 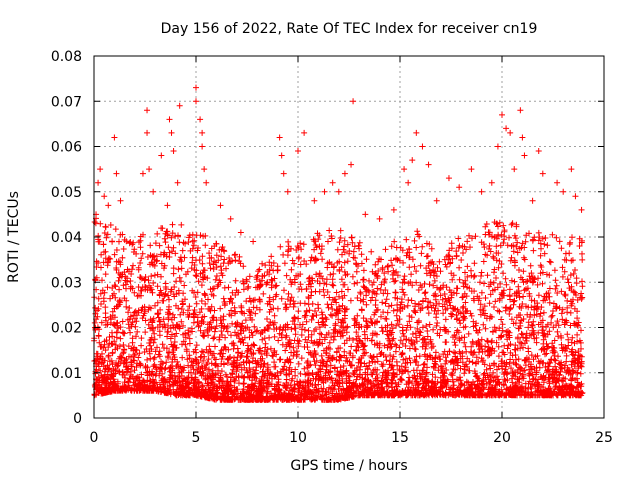 I want to click on y-tick-label: 0.03, so click(x=66, y=283).